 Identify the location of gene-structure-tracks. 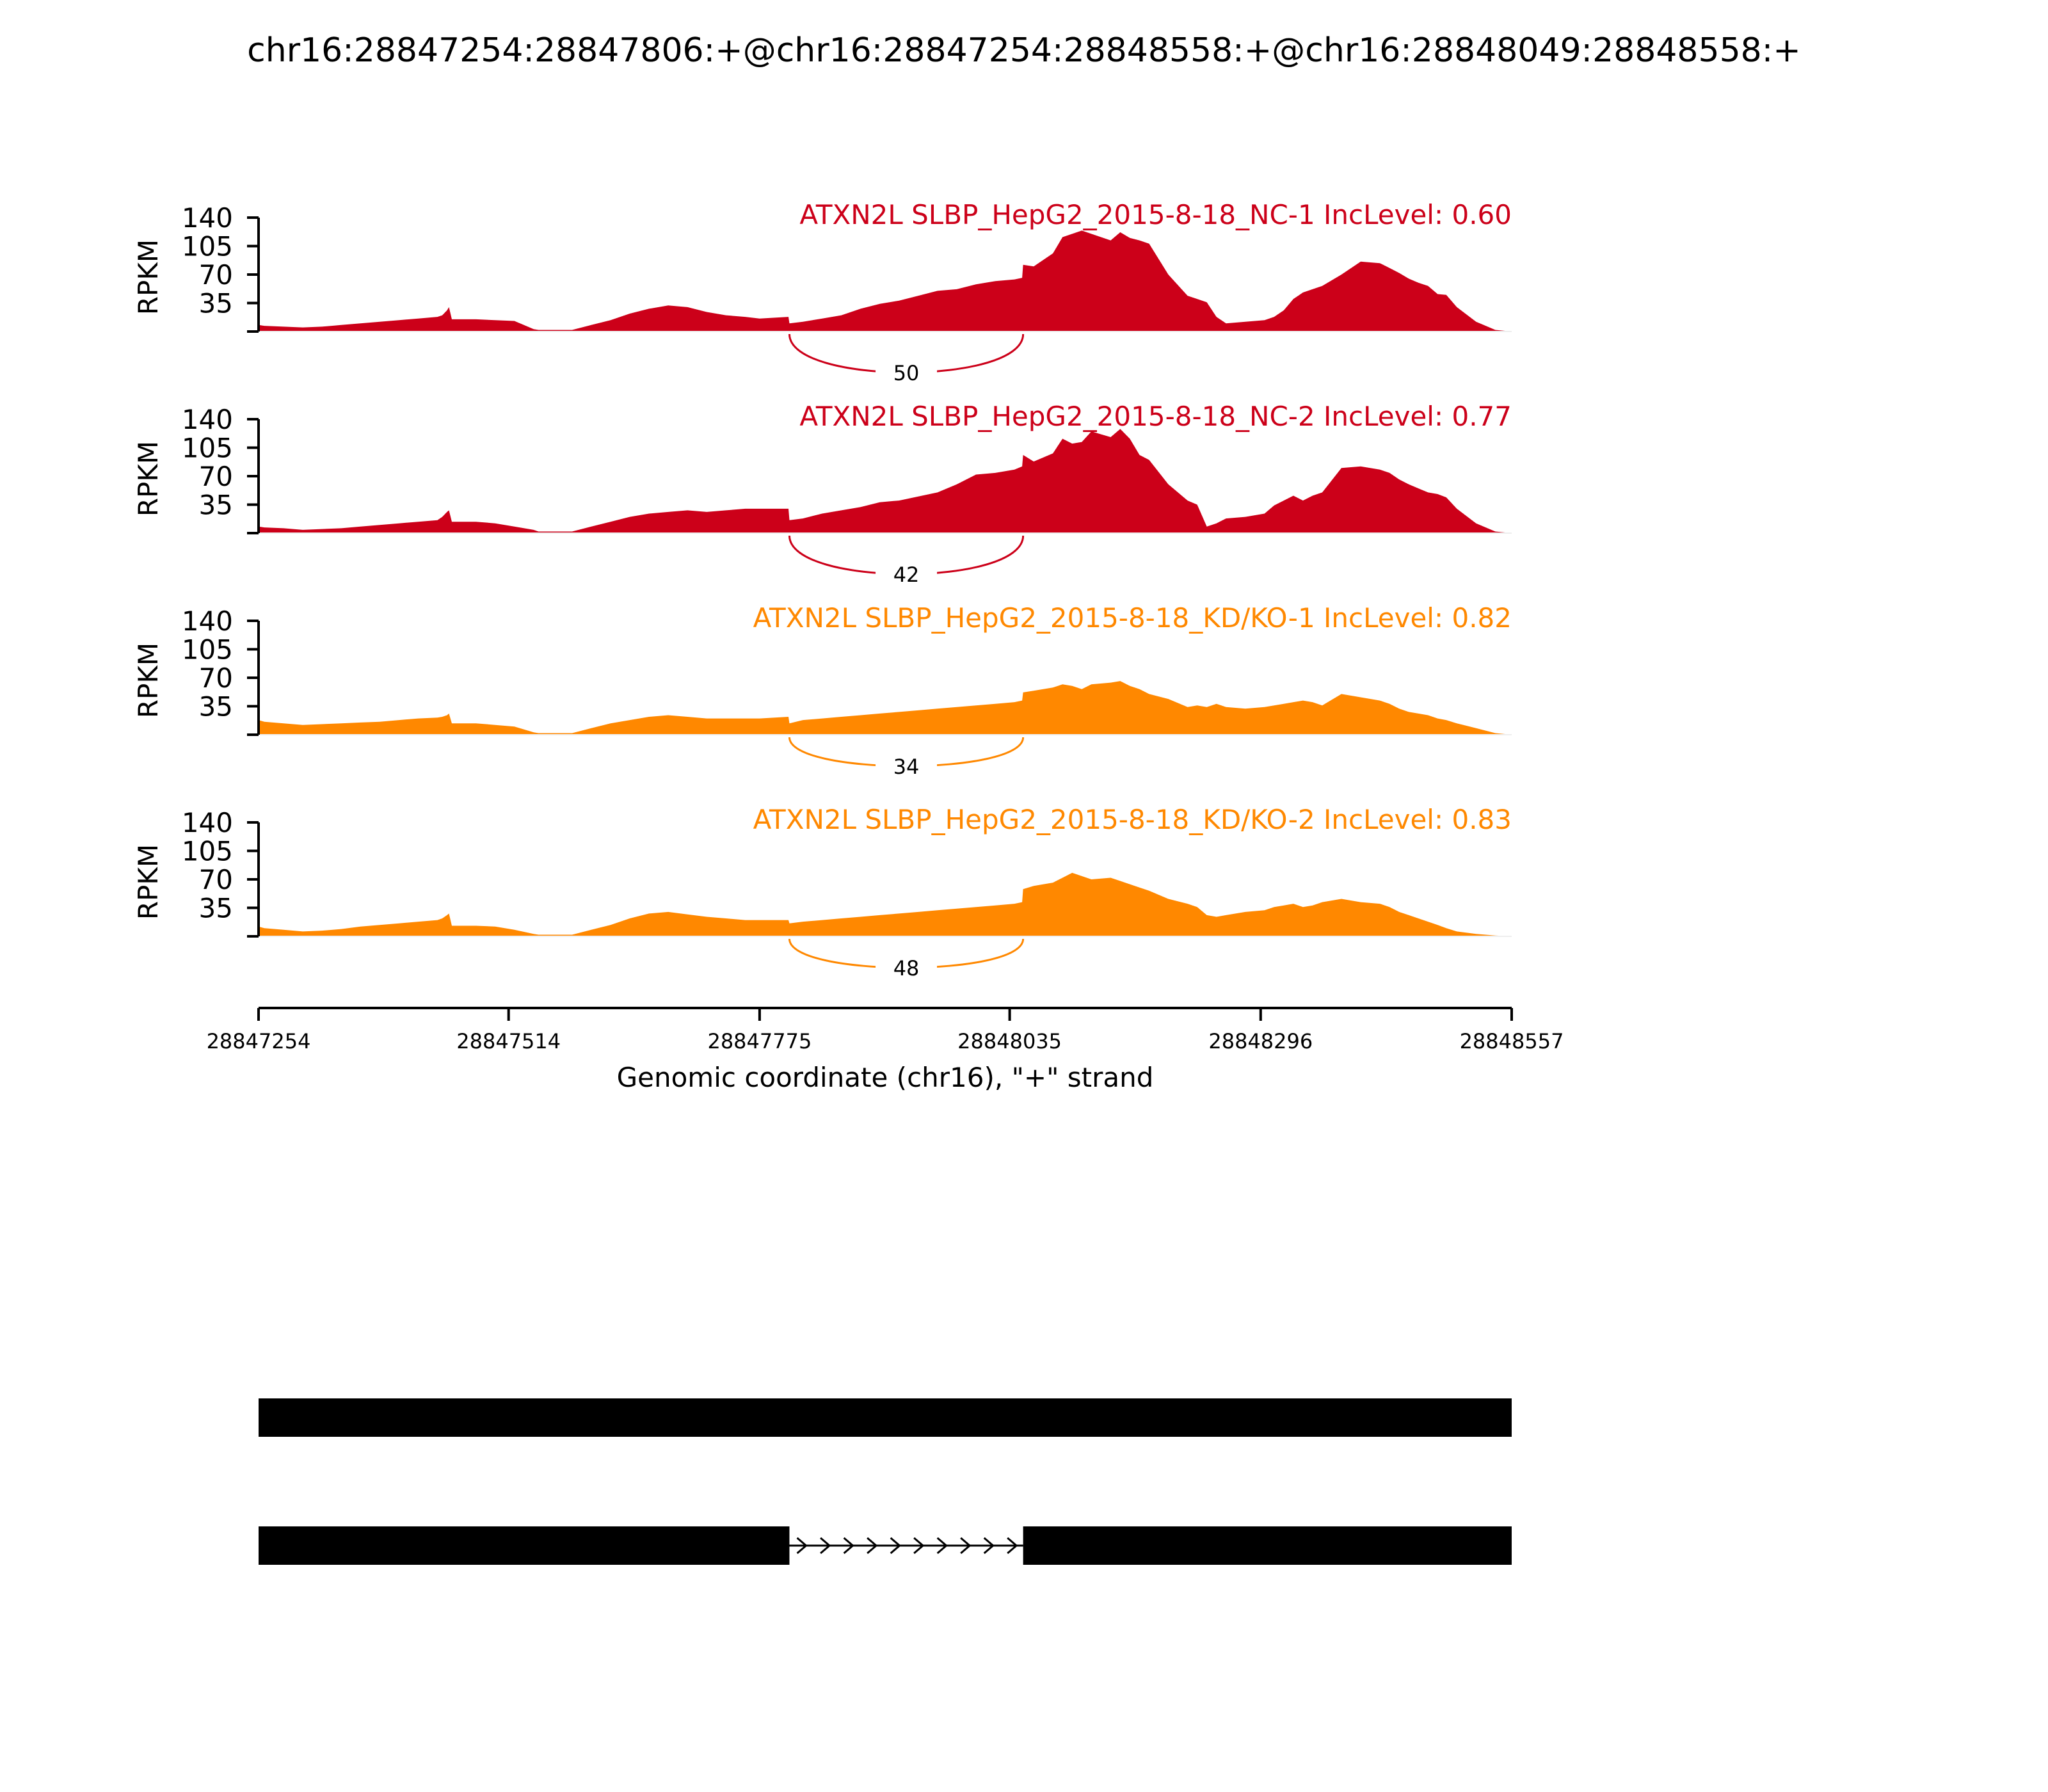
(885, 1481).